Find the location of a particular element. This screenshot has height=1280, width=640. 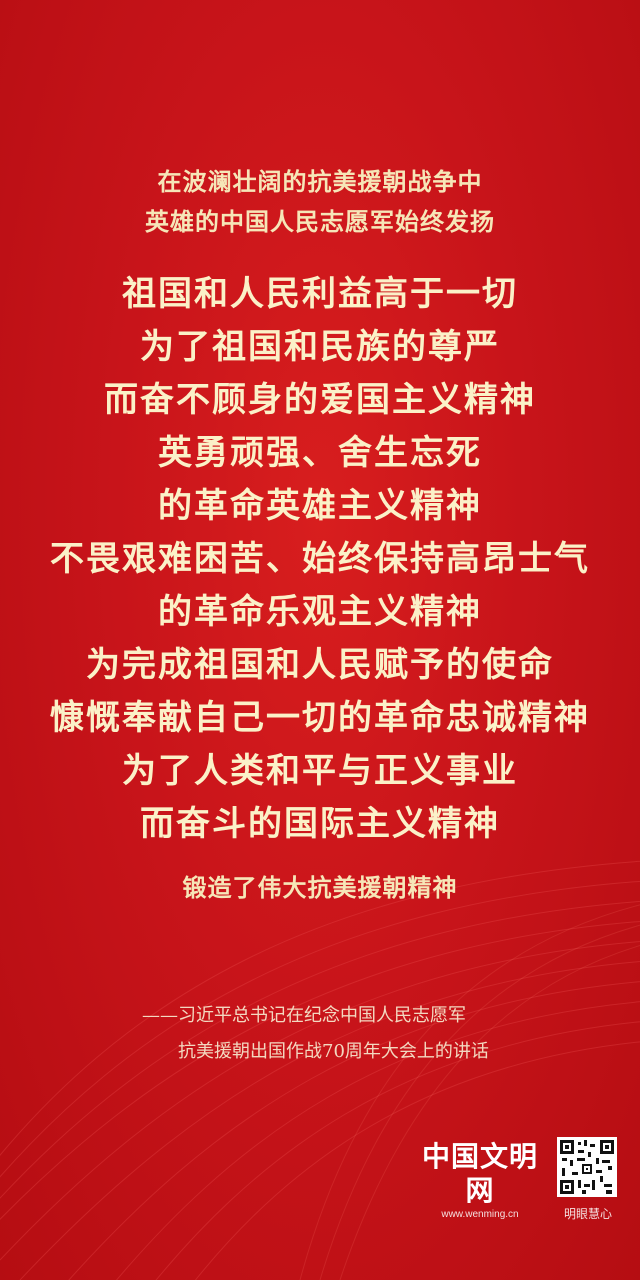

main-line-11: 而奋斗的国际主义精神 is located at coordinates (320, 824).